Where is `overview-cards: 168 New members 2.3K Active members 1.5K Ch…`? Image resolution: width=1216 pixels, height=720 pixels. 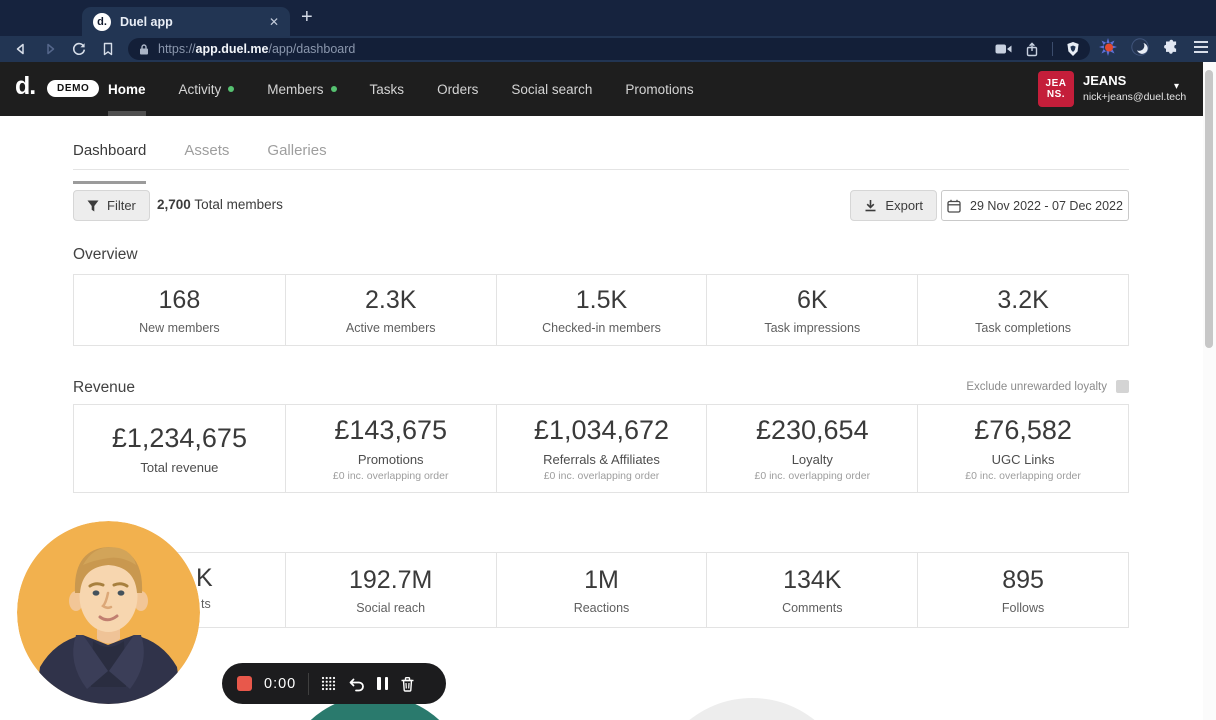
overview-cards: 168 New members 2.3K Active members 1.5K Ch… is located at coordinates (601, 310).